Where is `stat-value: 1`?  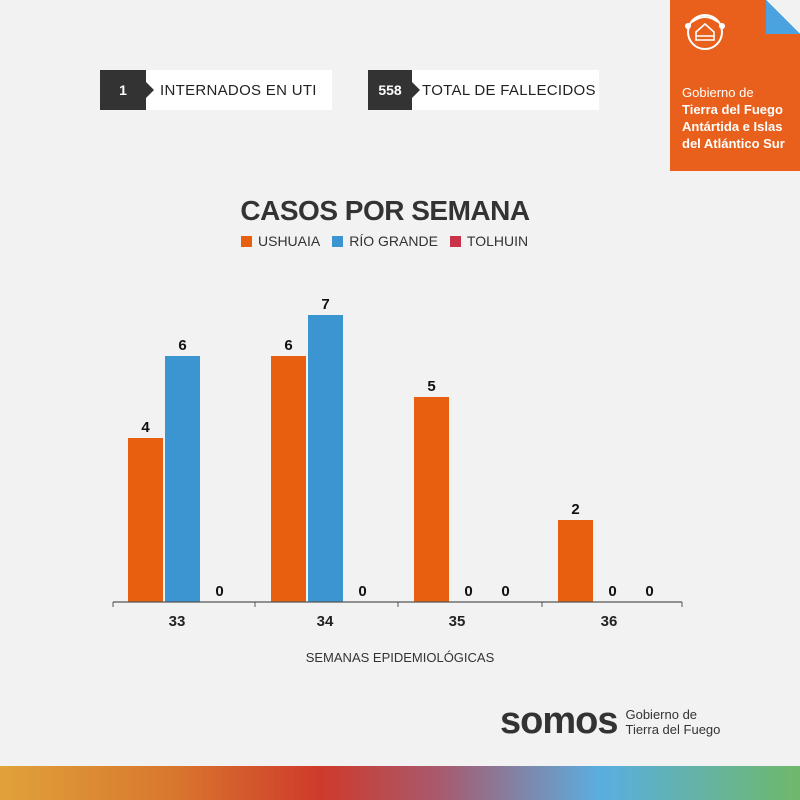
stat-value: 1 is located at coordinates (127, 90).